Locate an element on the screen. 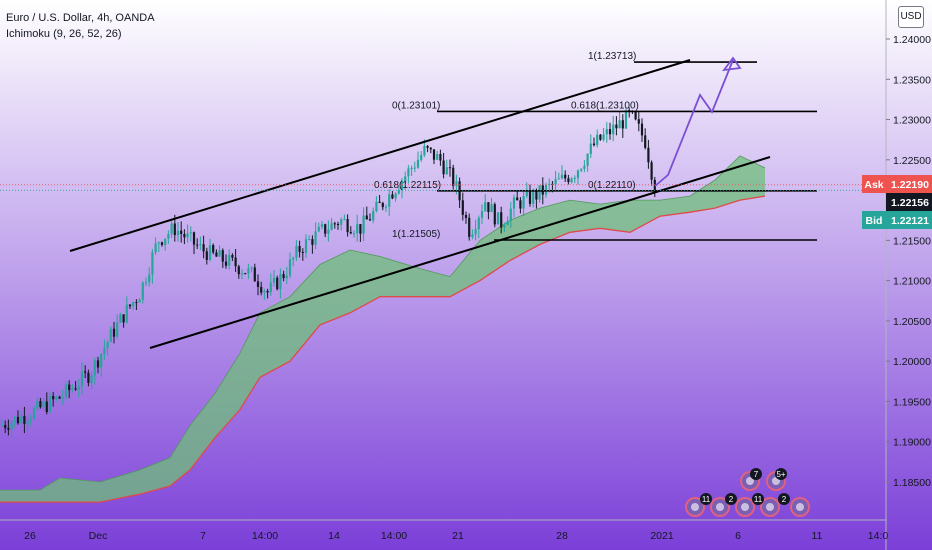 The image size is (932, 550). price-tick-label: 1.23500 is located at coordinates (912, 80).